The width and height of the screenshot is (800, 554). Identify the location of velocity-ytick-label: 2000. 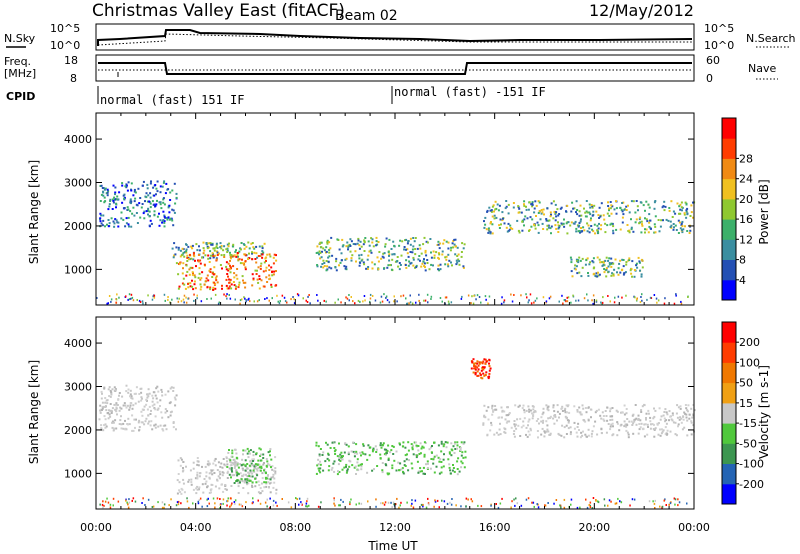
(78, 430).